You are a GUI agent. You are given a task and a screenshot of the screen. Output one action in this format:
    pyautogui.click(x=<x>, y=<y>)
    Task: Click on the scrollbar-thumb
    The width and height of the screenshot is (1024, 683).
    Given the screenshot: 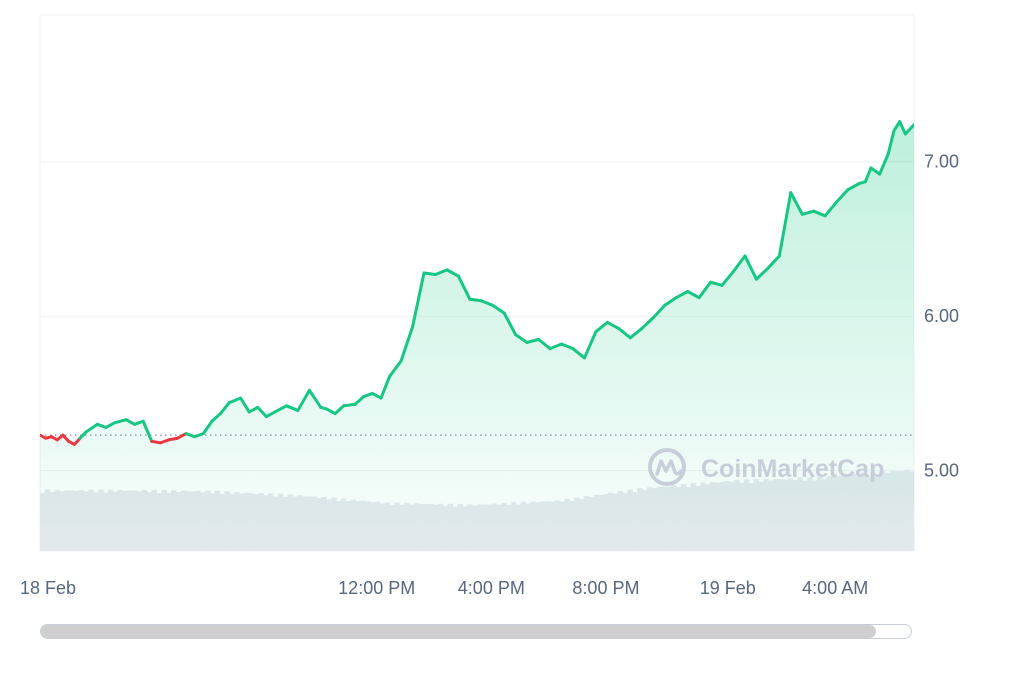 What is the action you would take?
    pyautogui.click(x=459, y=631)
    